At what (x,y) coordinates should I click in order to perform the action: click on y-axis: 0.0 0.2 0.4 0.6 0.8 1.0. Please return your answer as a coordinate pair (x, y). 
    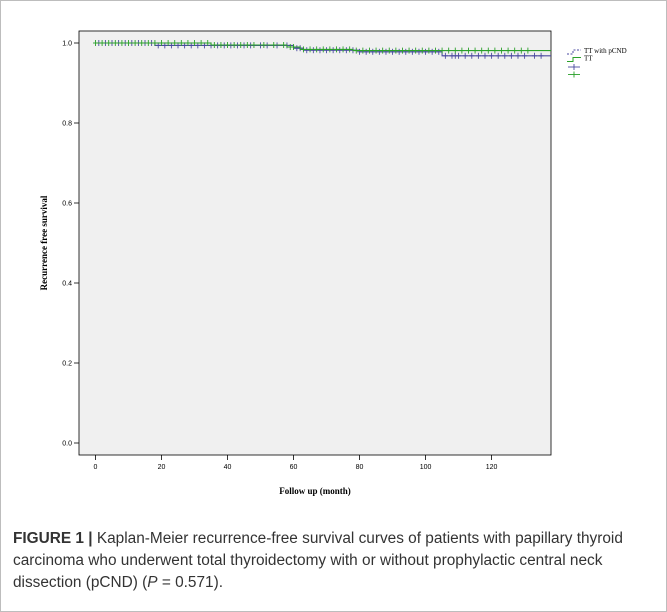
    Looking at the image, I should click on (70, 244).